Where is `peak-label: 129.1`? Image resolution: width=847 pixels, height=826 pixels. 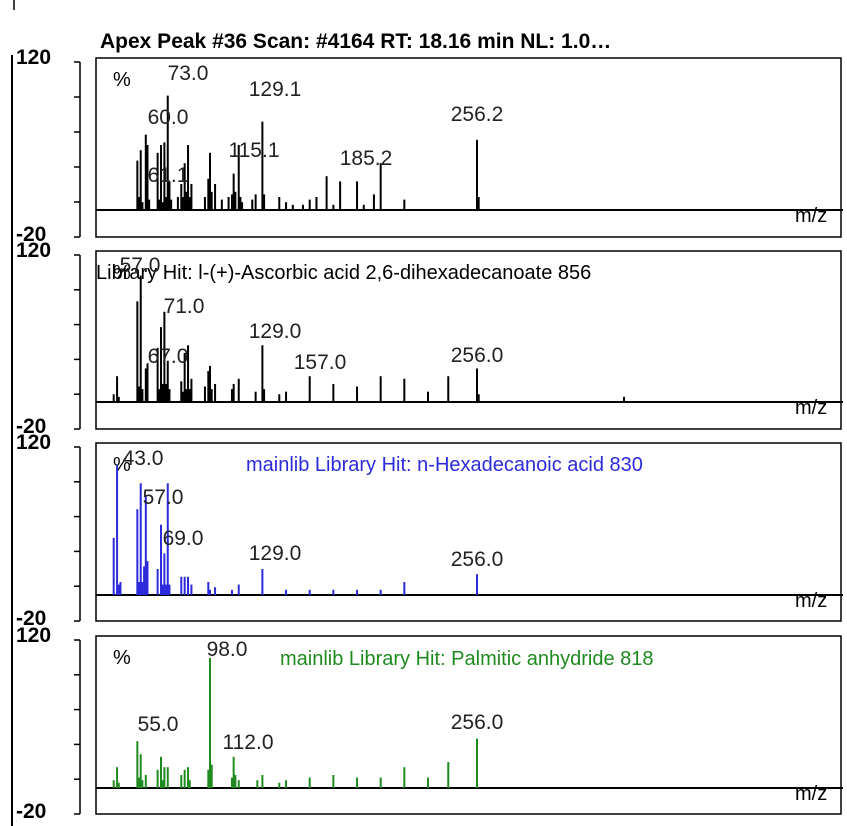 peak-label: 129.1 is located at coordinates (275, 89).